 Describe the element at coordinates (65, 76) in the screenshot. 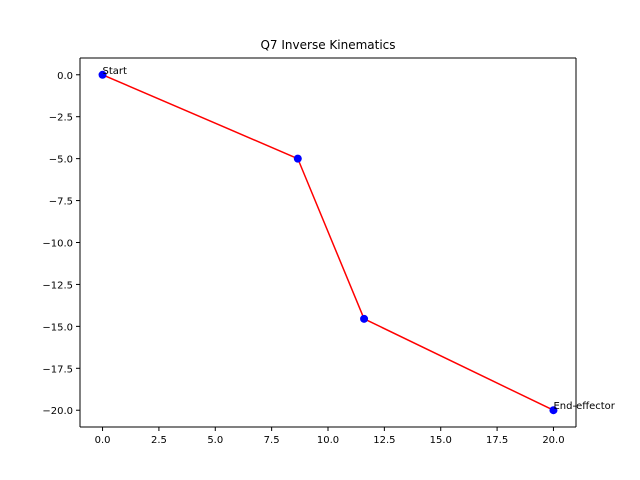

I see `y-tick-label: 0.0` at that location.